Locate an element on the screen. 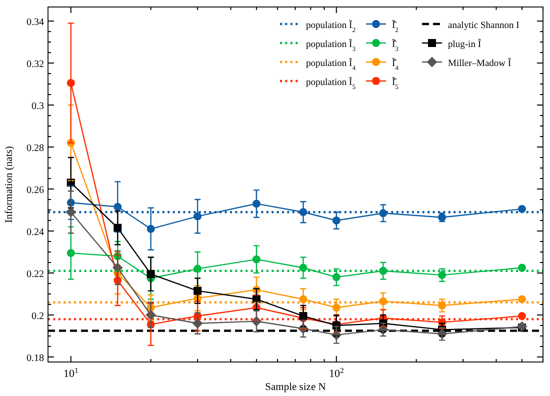 This screenshot has width=550, height=396. y-tick-label: 0.18 is located at coordinates (35, 358).